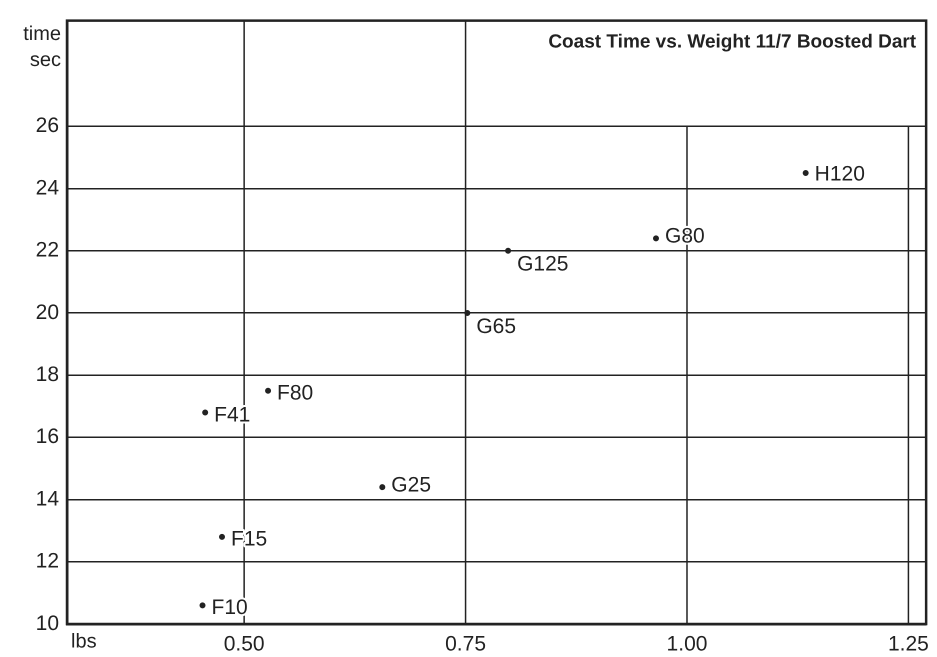 The height and width of the screenshot is (657, 937). Describe the element at coordinates (47, 126) in the screenshot. I see `y-tick-label: 26` at that location.